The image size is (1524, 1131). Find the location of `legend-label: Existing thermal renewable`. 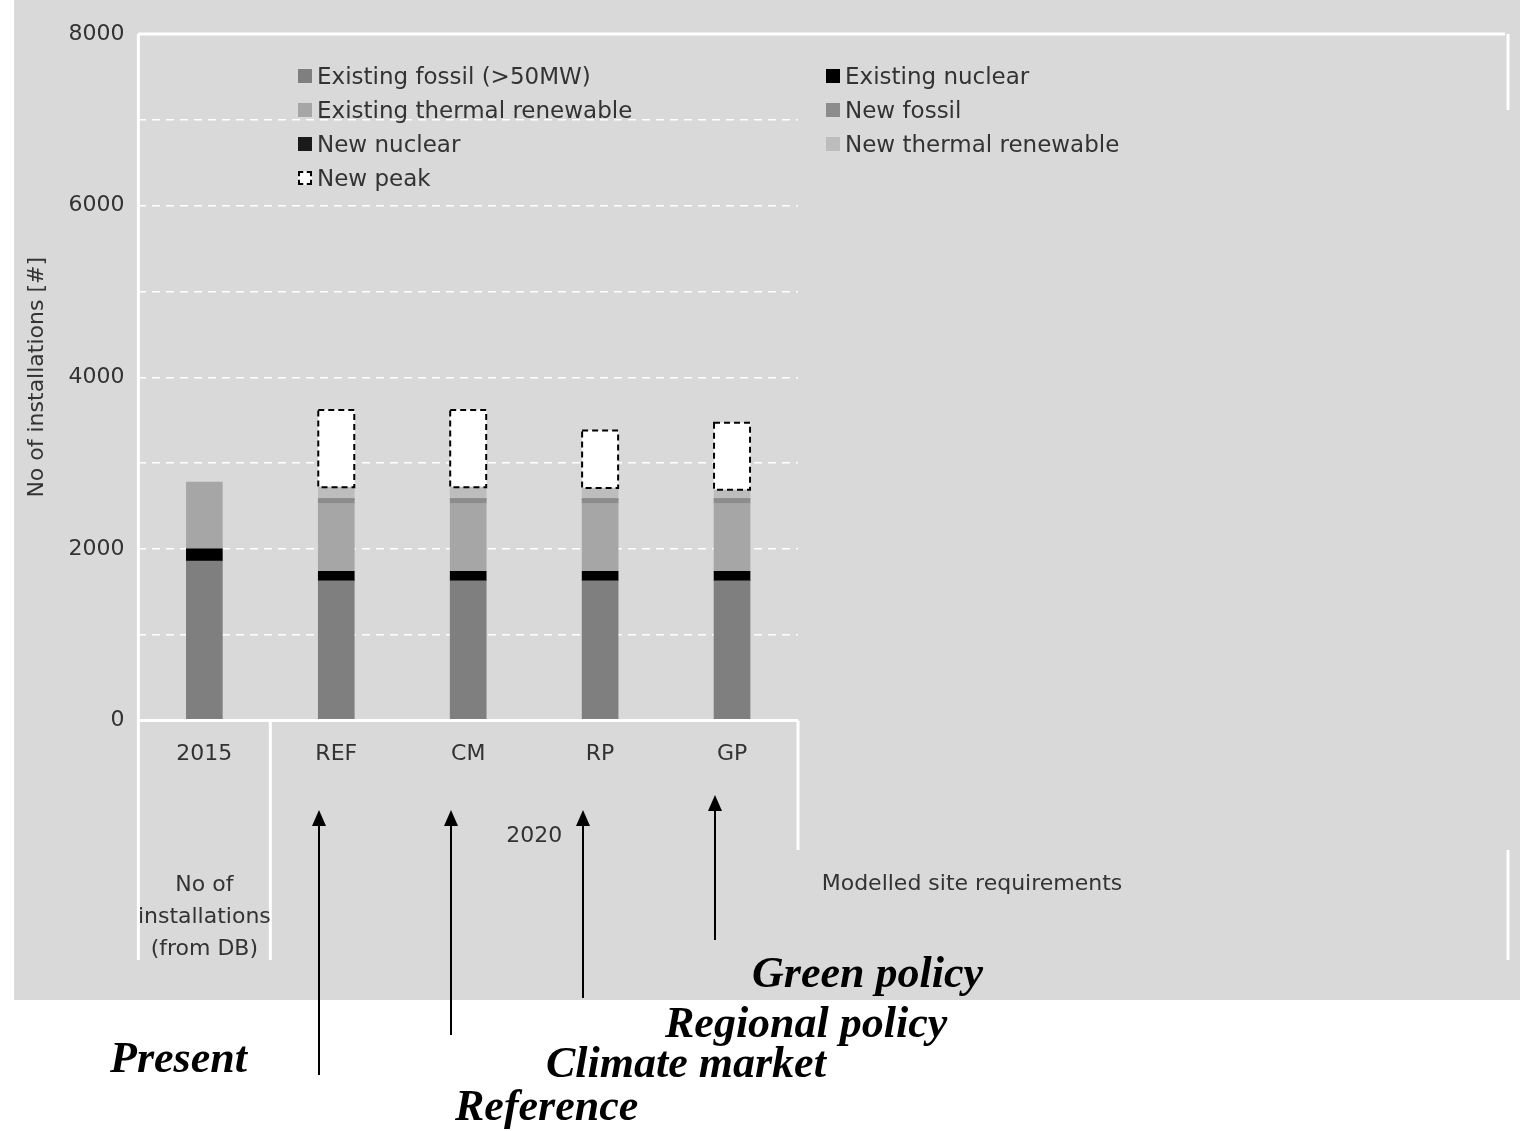

legend-label: Existing thermal renewable is located at coordinates (475, 110).